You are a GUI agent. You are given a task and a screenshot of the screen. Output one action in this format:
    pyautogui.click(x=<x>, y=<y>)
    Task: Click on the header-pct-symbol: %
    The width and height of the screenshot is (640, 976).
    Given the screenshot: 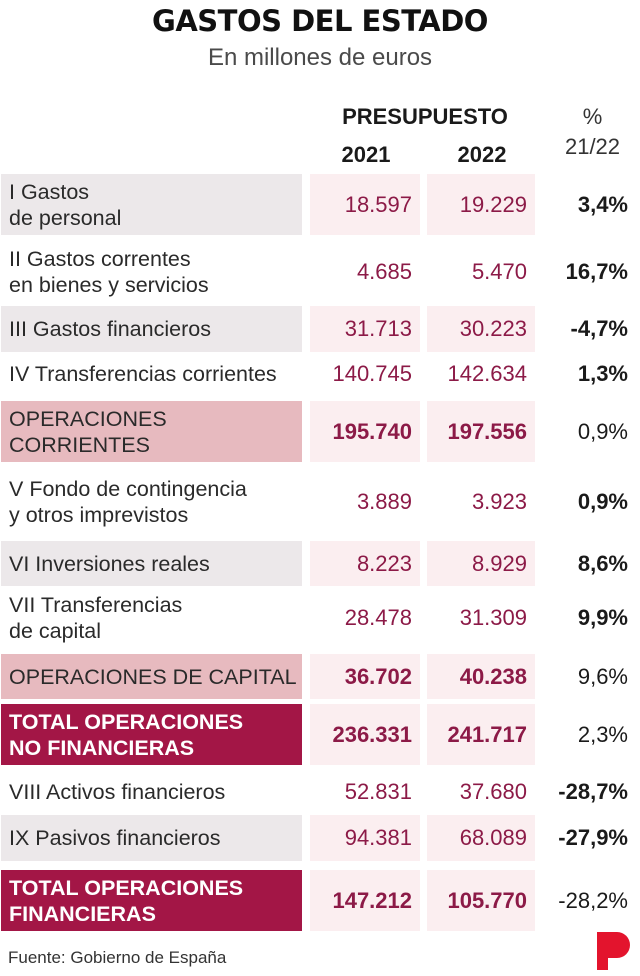 What is the action you would take?
    pyautogui.click(x=592, y=116)
    